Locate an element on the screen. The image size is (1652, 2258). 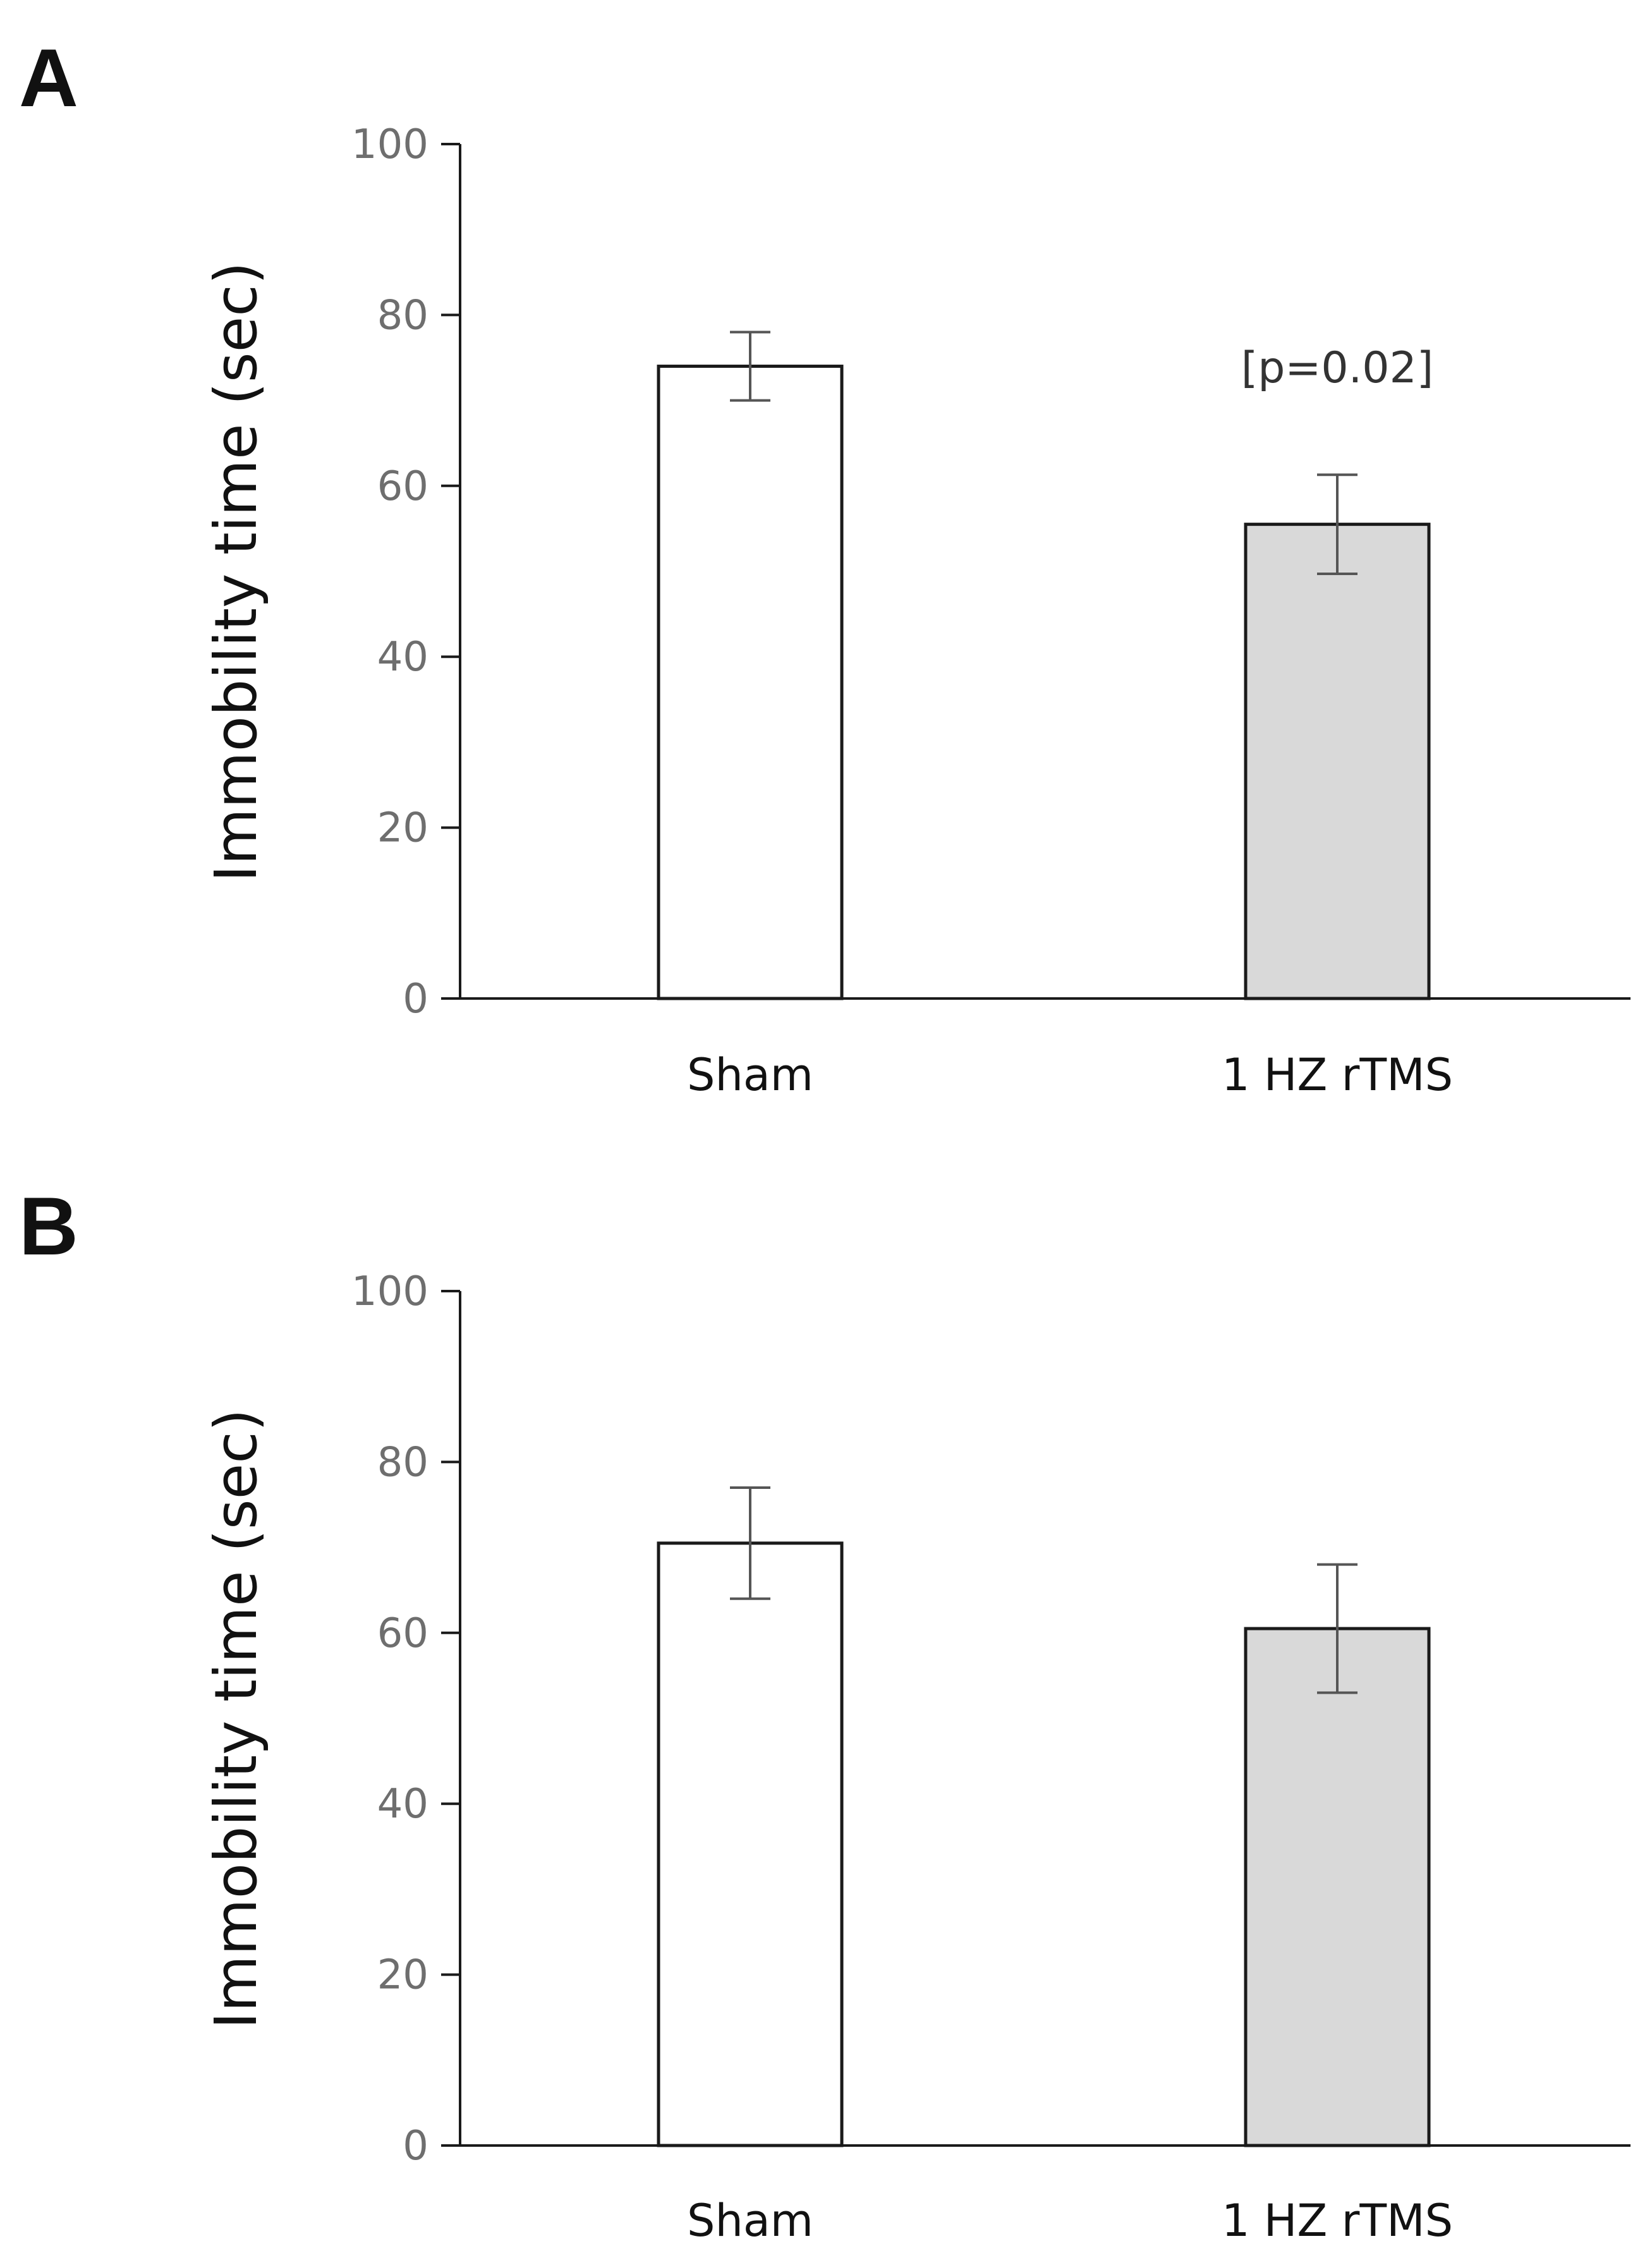
y-tick-label-a-40: 40 is located at coordinates (402, 657).